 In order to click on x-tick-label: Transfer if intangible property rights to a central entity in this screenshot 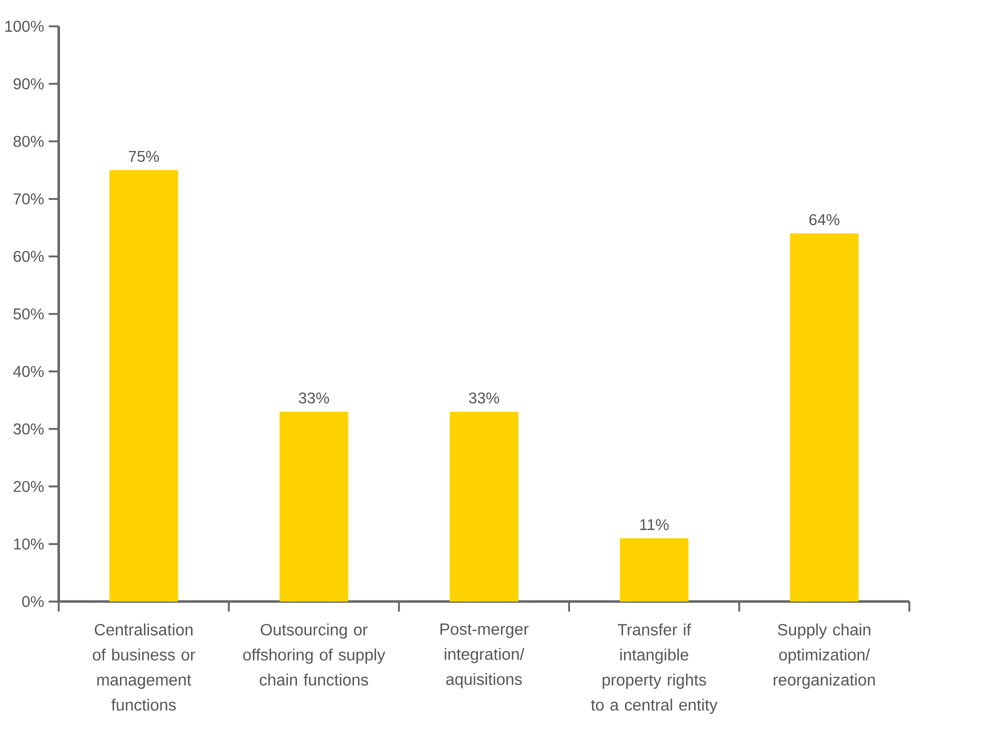, I will do `click(654, 668)`.